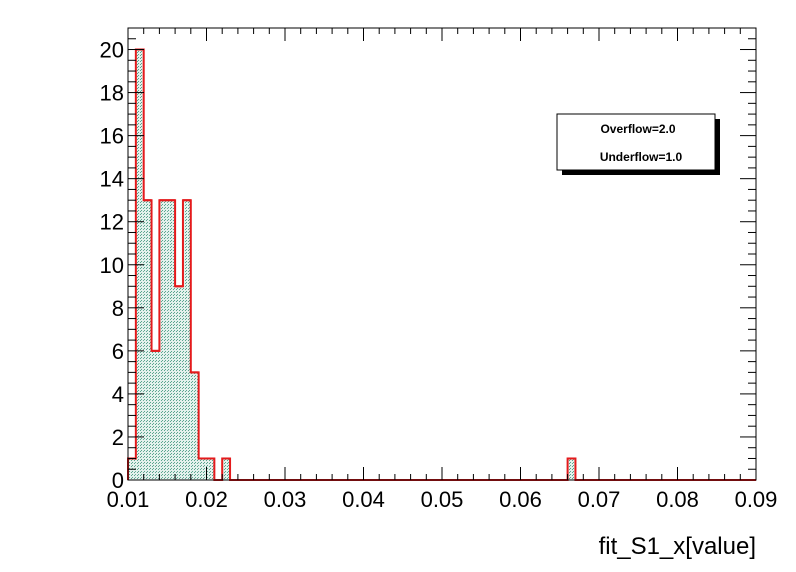 The image size is (796, 572). I want to click on y-tick-label: 0, so click(118, 480).